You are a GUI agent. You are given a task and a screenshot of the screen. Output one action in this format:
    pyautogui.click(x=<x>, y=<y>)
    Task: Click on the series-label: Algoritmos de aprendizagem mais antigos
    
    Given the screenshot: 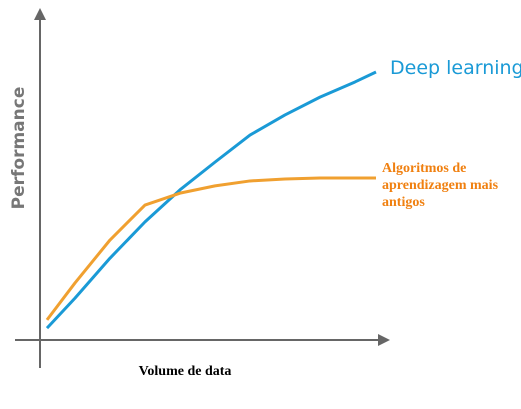 What is the action you would take?
    pyautogui.click(x=440, y=185)
    